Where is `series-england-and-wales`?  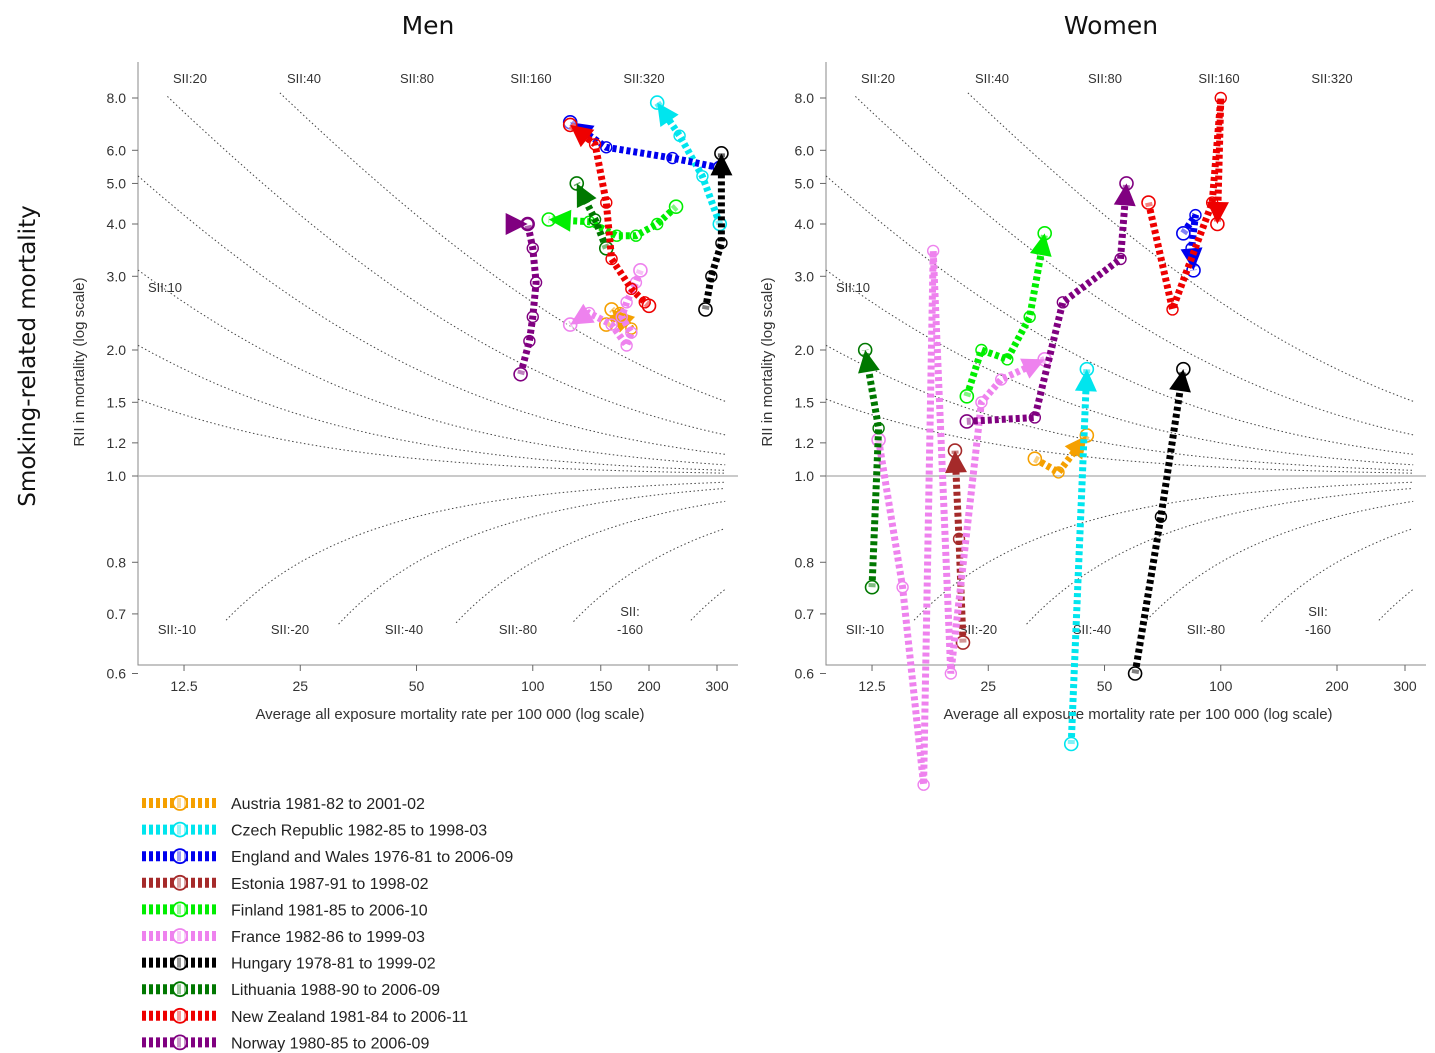 series-england-and-wales is located at coordinates (645, 145).